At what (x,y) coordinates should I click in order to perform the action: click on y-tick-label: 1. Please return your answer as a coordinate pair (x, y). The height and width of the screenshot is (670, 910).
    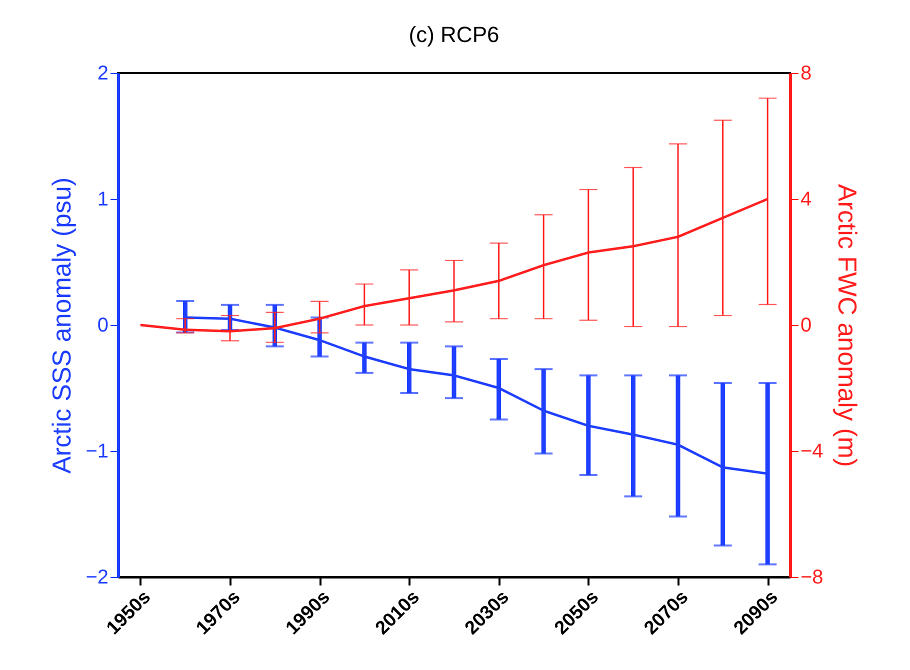
    Looking at the image, I should click on (102, 199).